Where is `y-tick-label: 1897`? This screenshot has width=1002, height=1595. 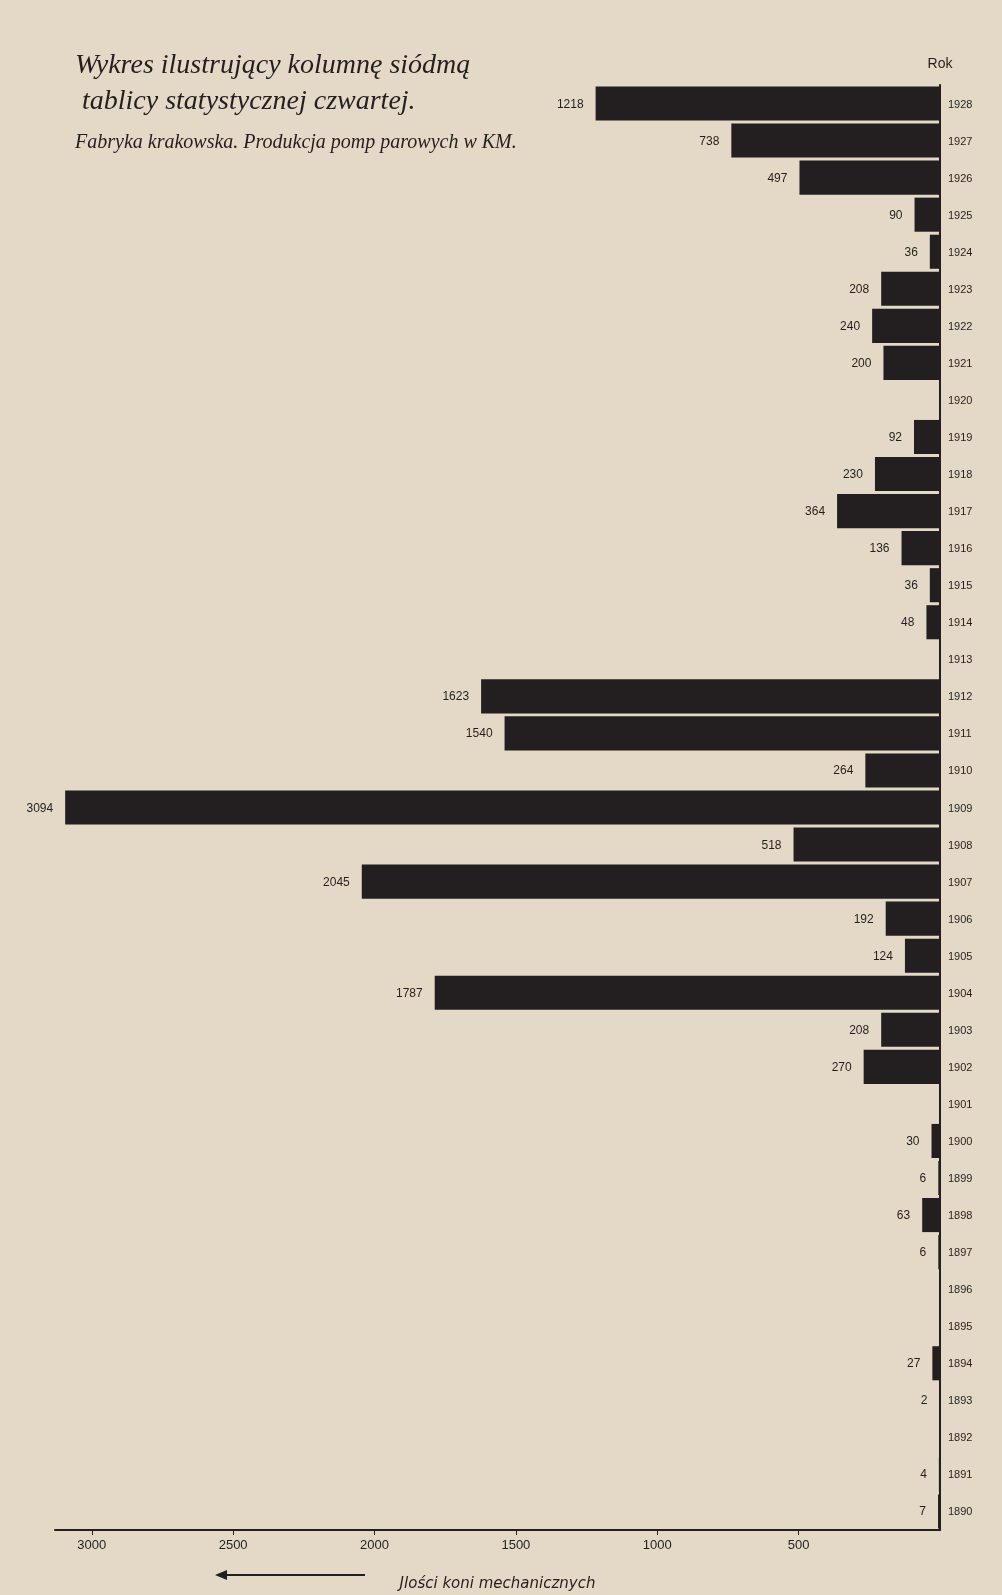
y-tick-label: 1897 is located at coordinates (960, 1252).